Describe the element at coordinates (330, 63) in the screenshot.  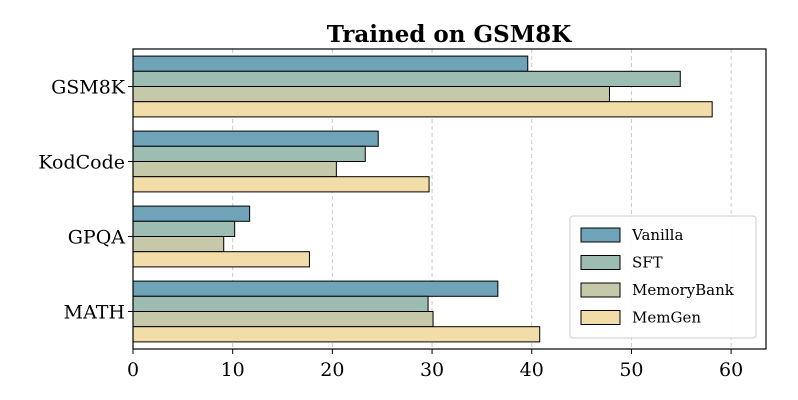
I see `bar-gsm8k-vanilla` at that location.